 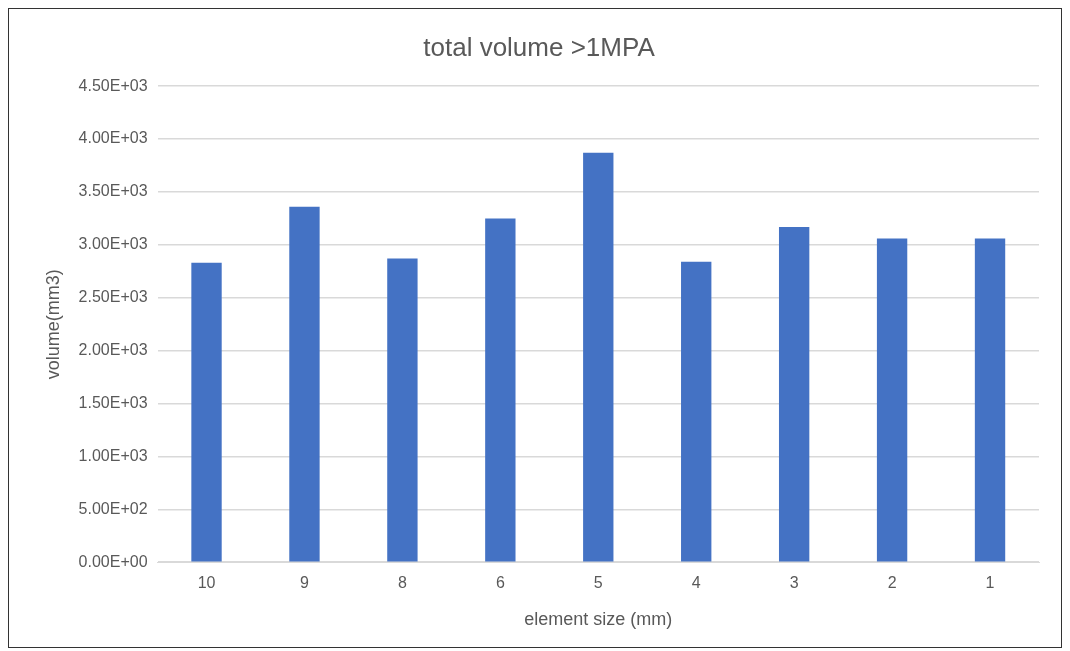 What do you see at coordinates (113, 138) in the screenshot?
I see `y-tick-label: 4.00E+03` at bounding box center [113, 138].